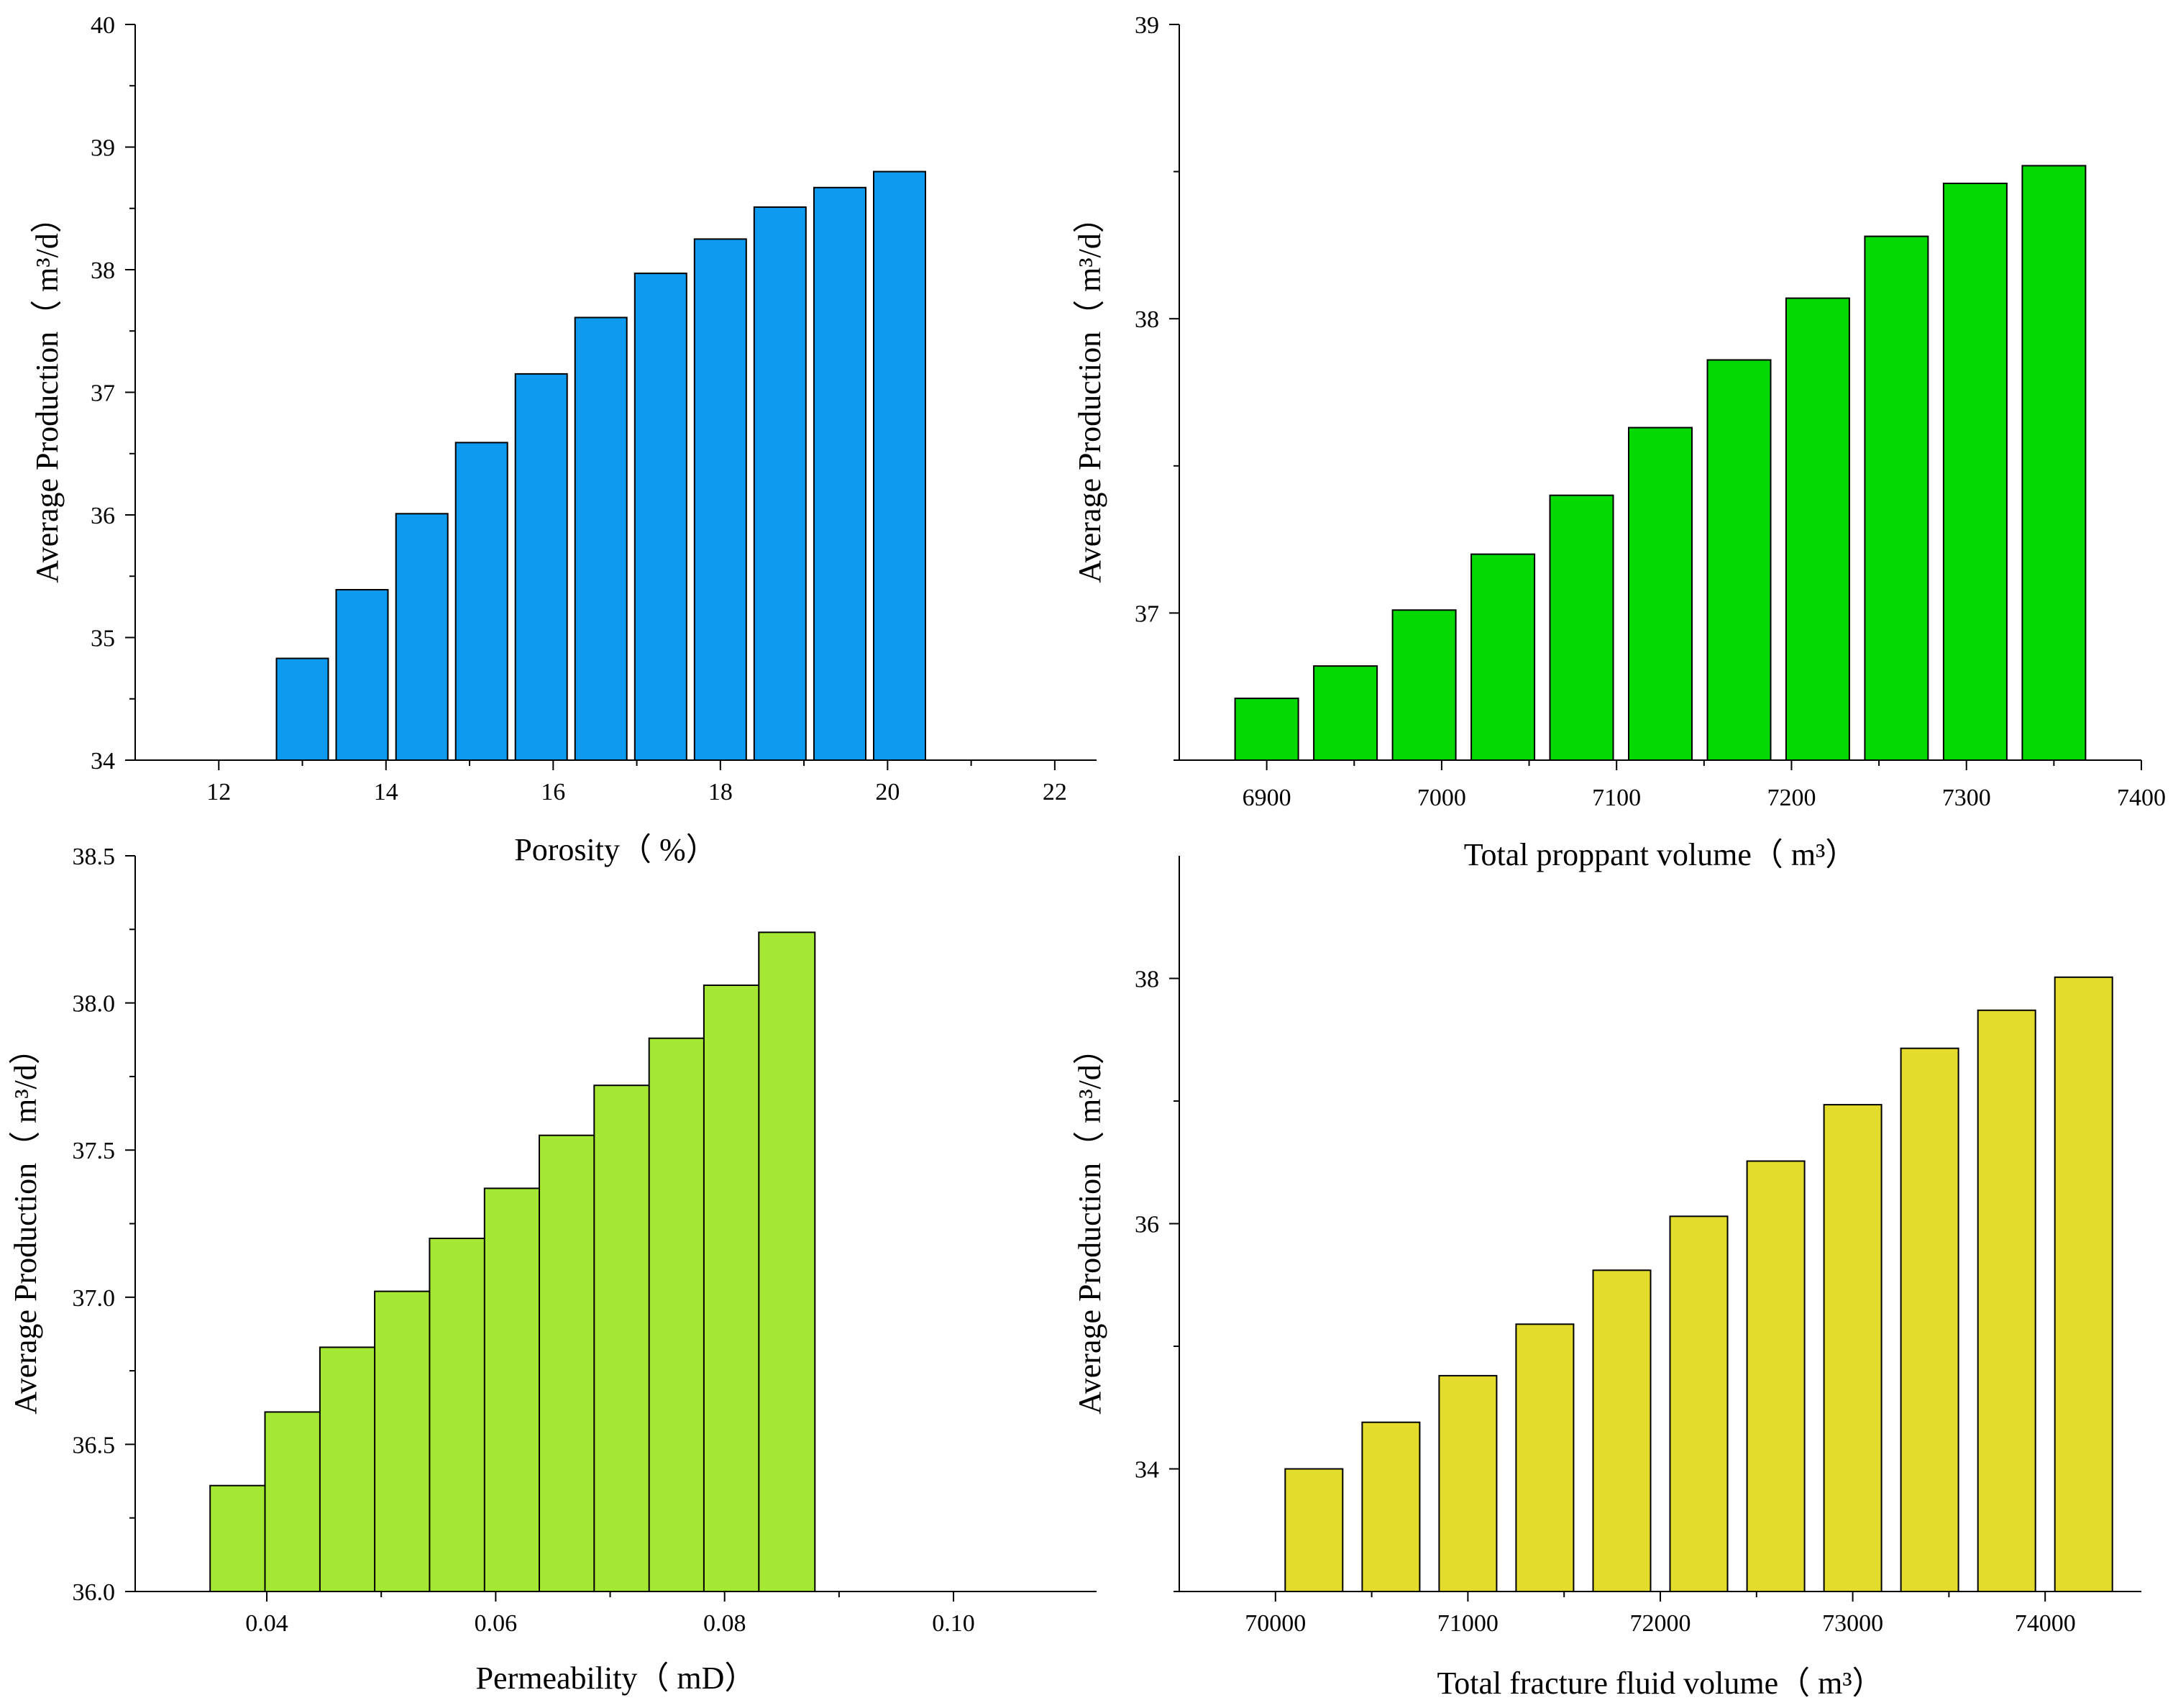 The height and width of the screenshot is (1708, 2173). I want to click on chart-3-y-tick-label: 36.0, so click(95, 1592).